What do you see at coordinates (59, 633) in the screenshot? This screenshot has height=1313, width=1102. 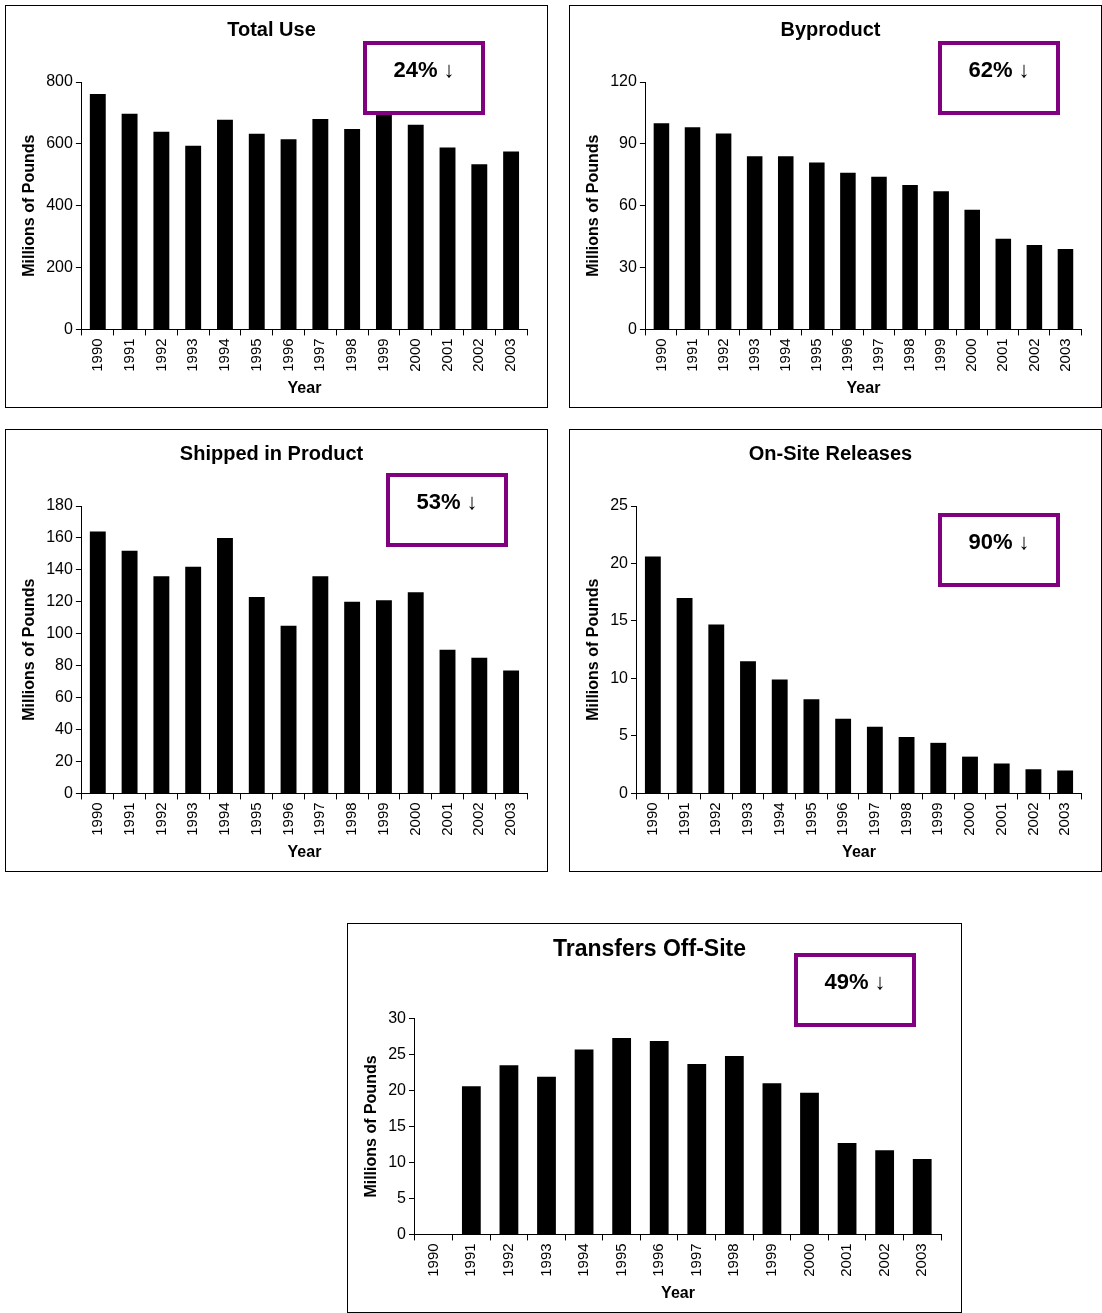 I see `y-tick-label: 100` at bounding box center [59, 633].